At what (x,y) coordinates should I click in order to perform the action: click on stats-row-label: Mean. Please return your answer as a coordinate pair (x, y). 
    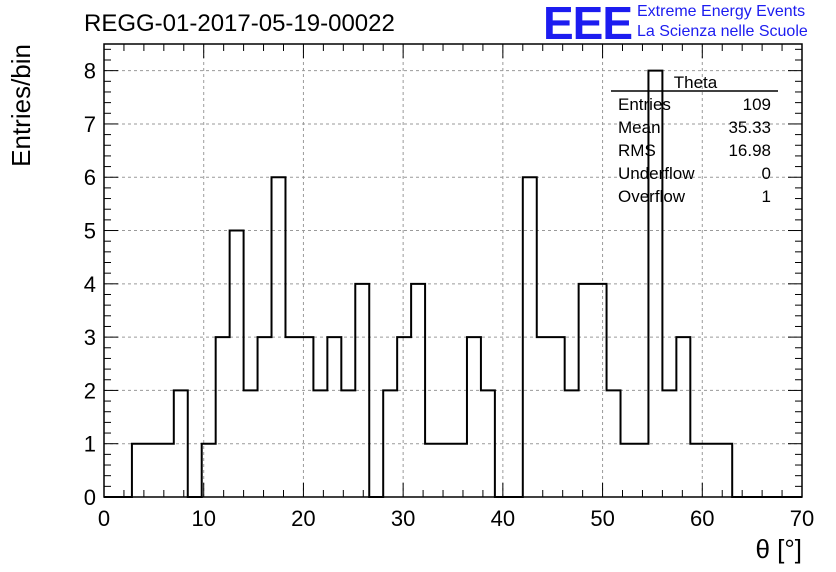
    Looking at the image, I should click on (639, 127).